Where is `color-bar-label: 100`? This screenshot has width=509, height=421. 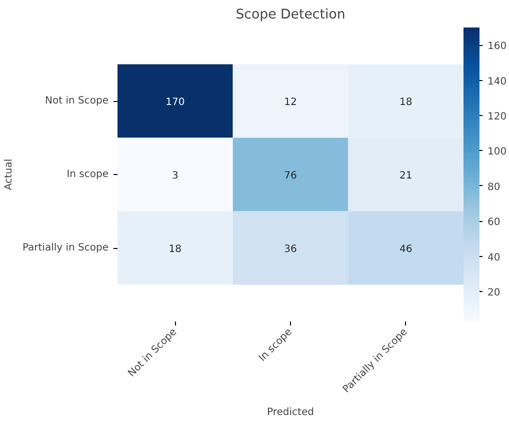
color-bar-label: 100 is located at coordinates (497, 152).